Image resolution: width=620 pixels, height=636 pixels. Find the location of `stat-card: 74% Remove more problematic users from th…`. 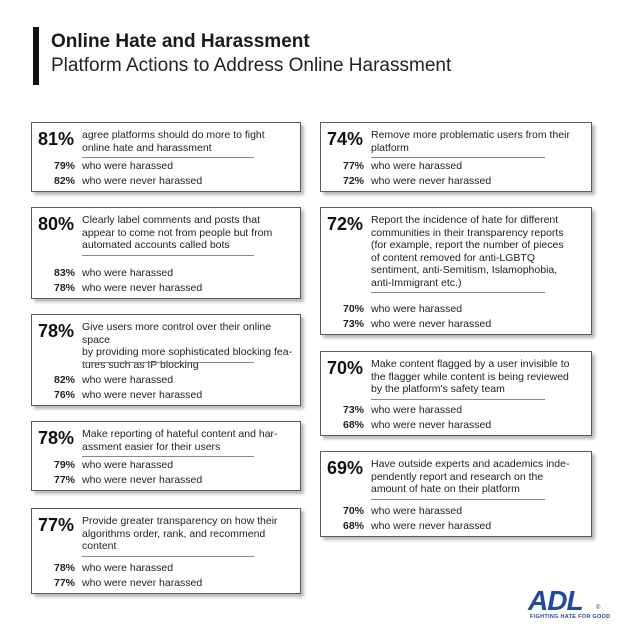

stat-card: 74% Remove more problematic users from th… is located at coordinates (456, 157).